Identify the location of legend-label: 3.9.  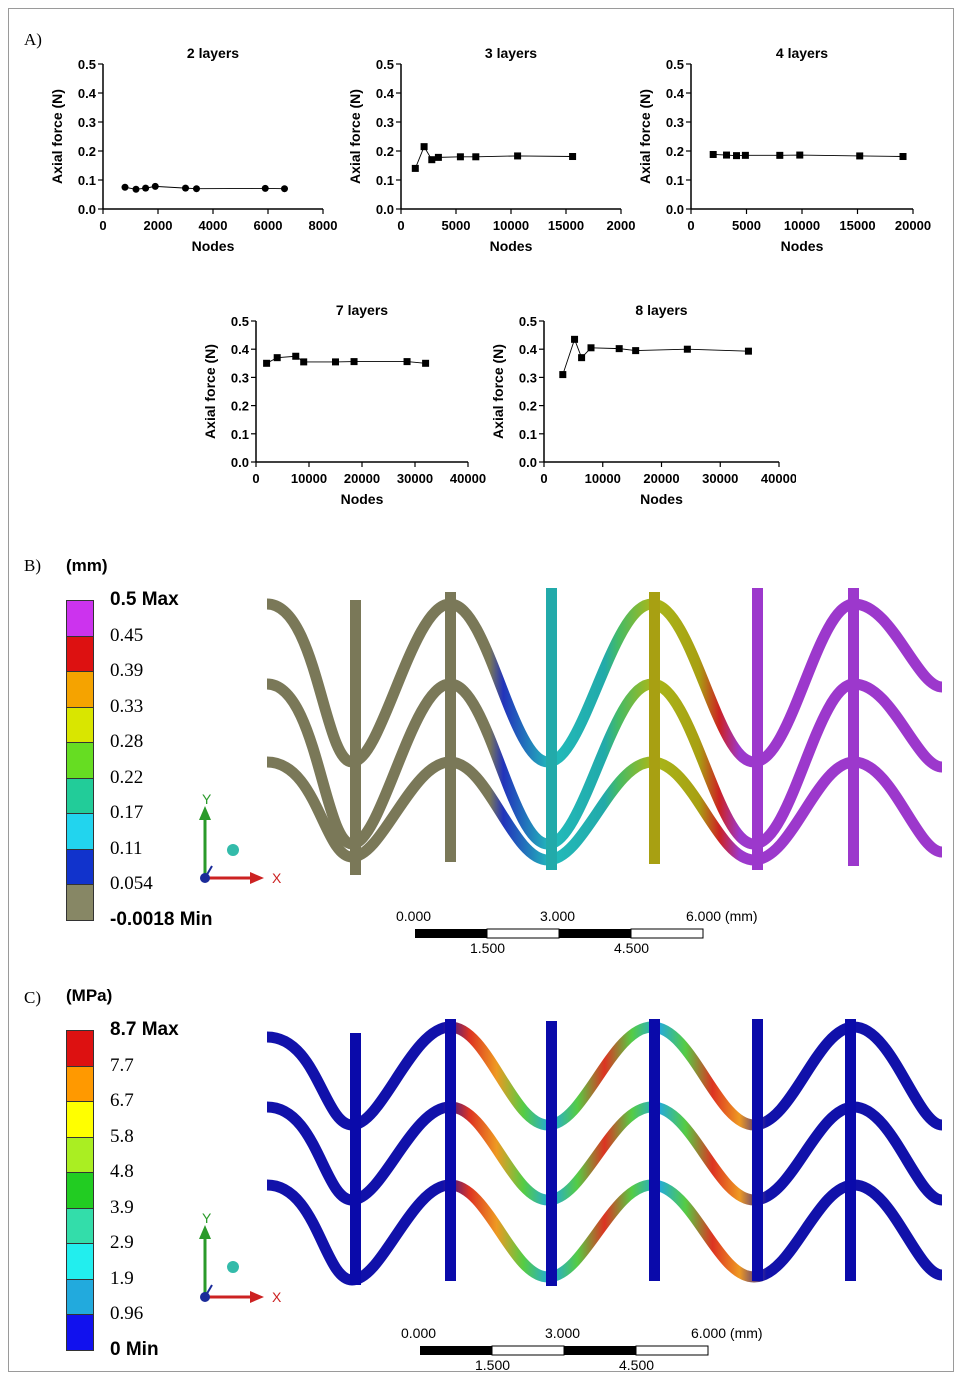
(122, 1207).